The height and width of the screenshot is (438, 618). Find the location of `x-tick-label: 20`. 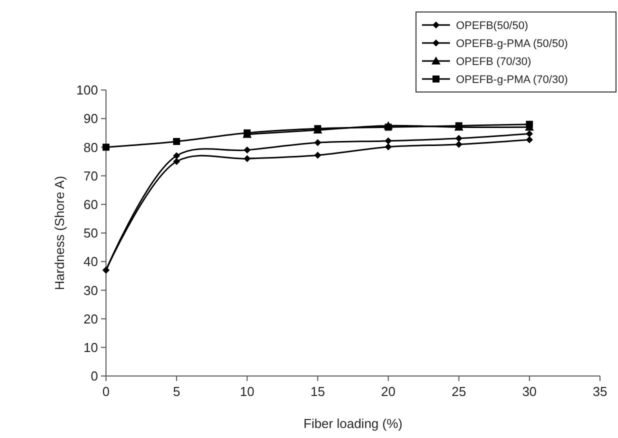

x-tick-label: 20 is located at coordinates (388, 391).